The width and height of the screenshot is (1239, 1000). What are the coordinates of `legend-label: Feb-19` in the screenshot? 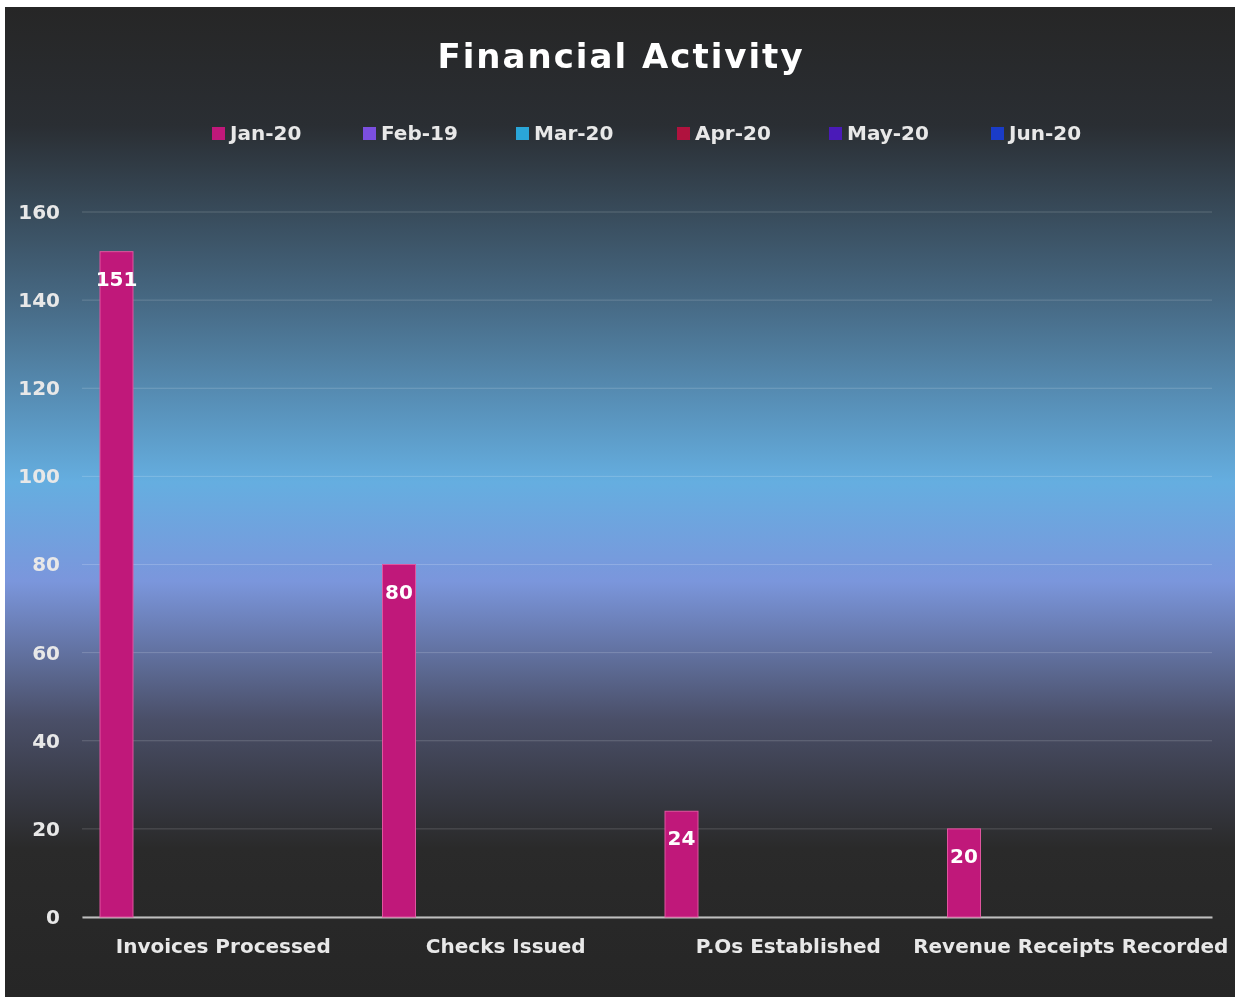 It's located at (419, 133).